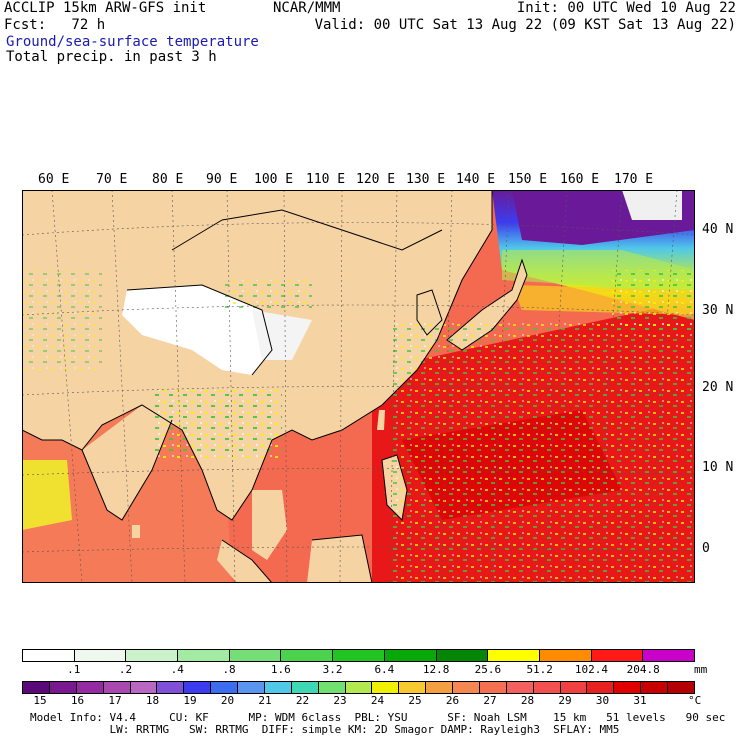 This screenshot has height=740, width=740. I want to click on field-temperature-label: Ground/sea-surface temperature, so click(132, 42).